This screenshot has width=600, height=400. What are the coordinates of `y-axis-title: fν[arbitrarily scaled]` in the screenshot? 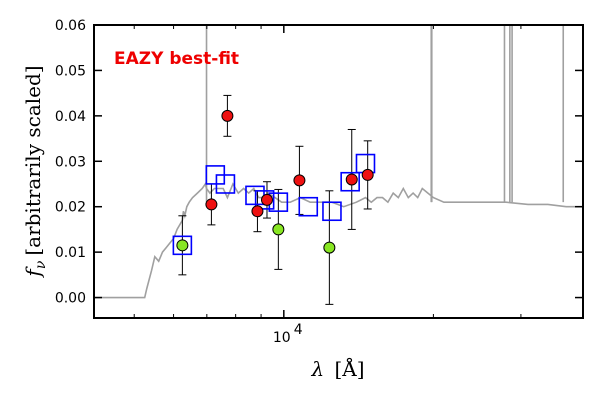 It's located at (35, 171).